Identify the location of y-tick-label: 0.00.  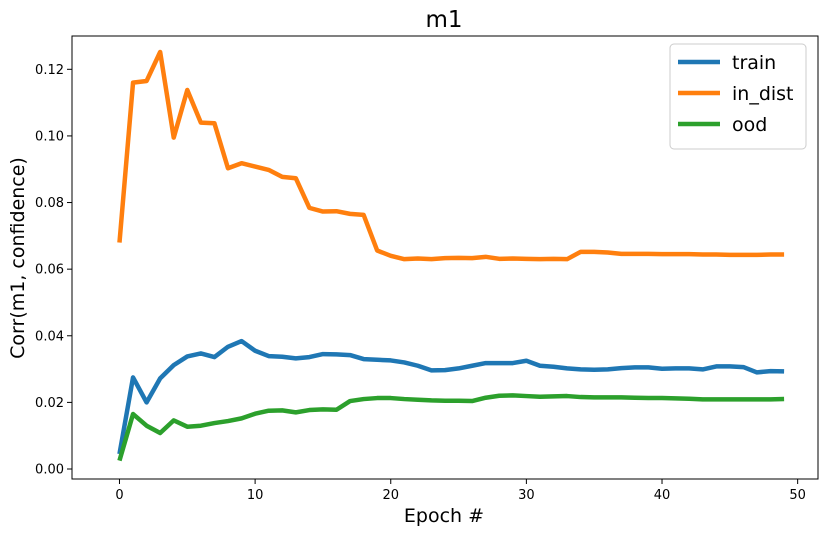
(49, 470).